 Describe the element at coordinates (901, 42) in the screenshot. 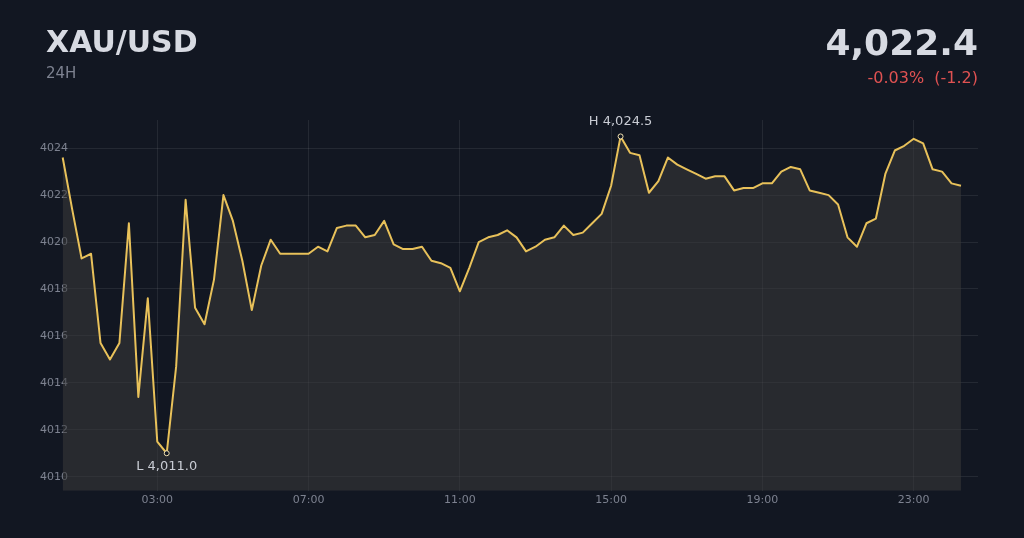

I see `text: 4,022.4` at that location.